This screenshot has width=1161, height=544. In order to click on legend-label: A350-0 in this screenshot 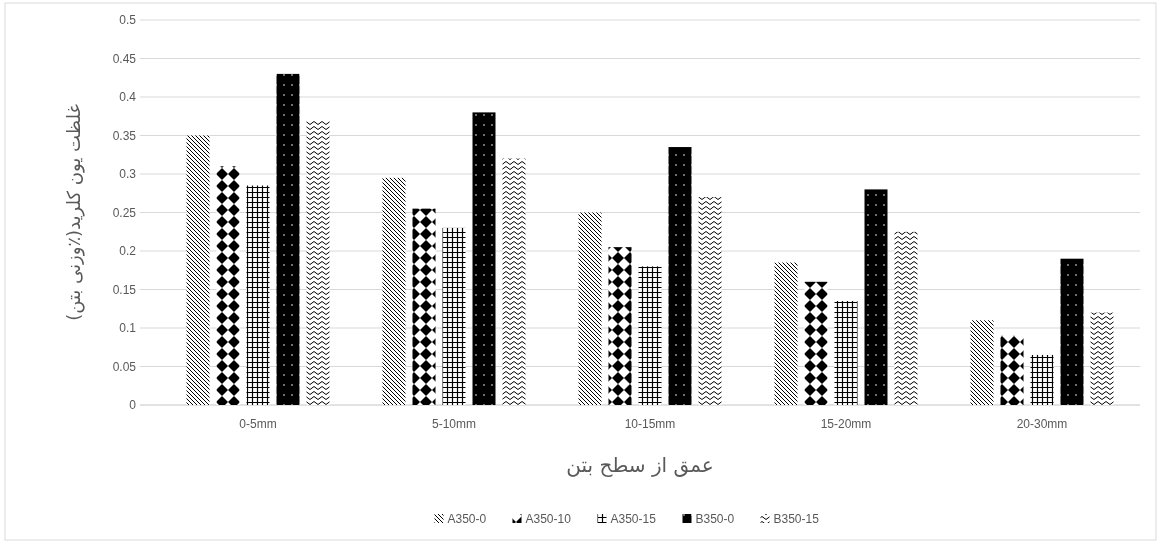, I will do `click(467, 519)`.